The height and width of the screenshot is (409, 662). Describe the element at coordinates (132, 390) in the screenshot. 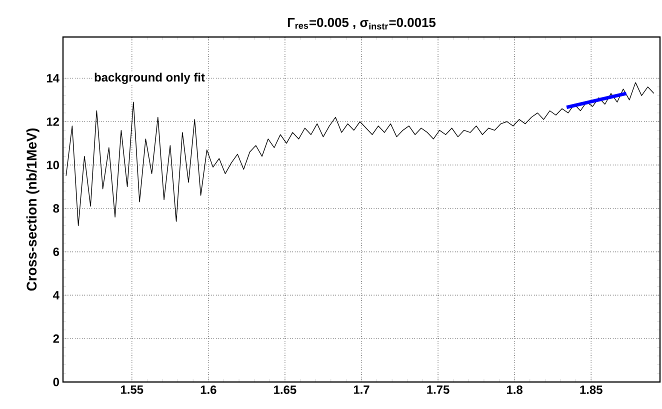

I see `x-tick-label: 1.55` at that location.